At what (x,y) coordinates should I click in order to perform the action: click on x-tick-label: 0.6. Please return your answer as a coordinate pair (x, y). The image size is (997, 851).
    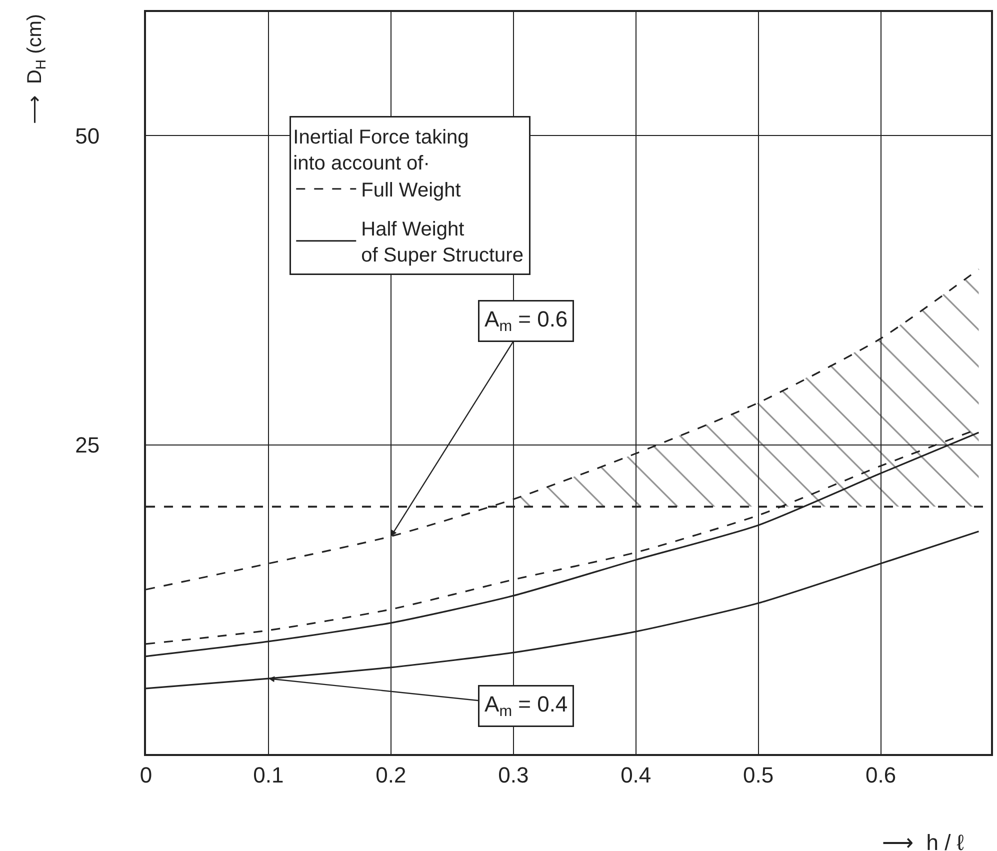
    Looking at the image, I should click on (880, 775).